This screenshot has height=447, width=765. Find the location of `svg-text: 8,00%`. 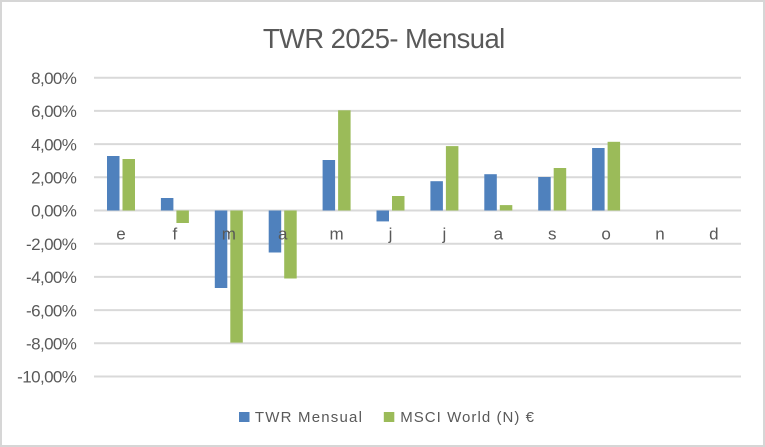

svg-text: 8,00% is located at coordinates (54, 78).